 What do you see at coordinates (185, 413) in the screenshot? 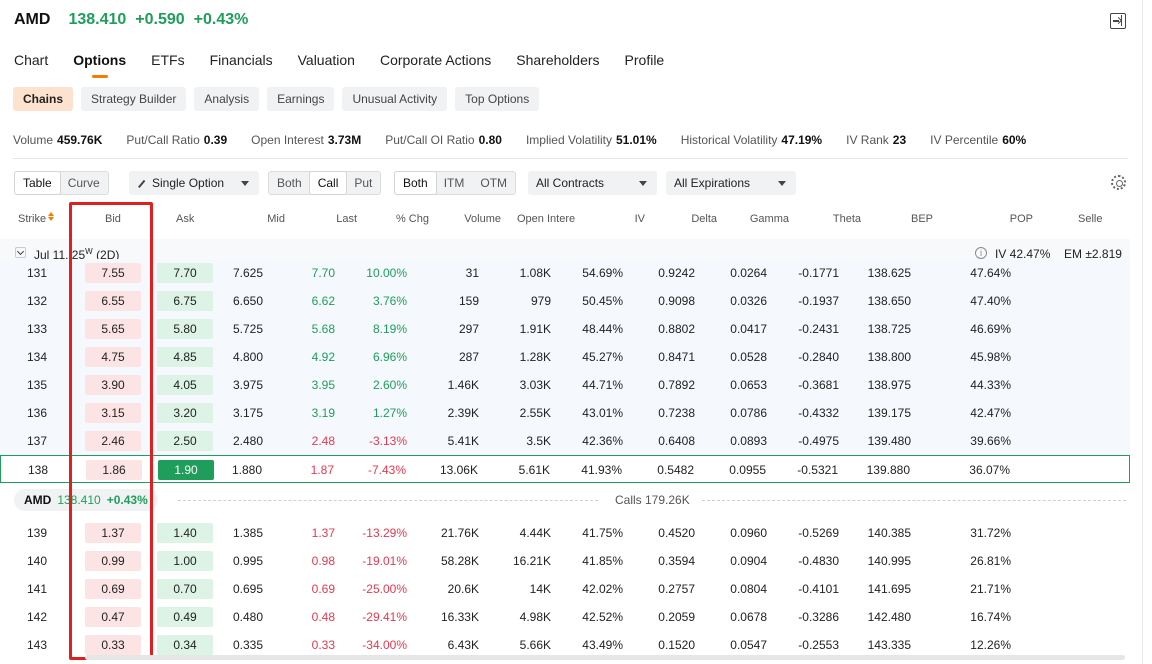
I see `ask-cell: 3.20` at bounding box center [185, 413].